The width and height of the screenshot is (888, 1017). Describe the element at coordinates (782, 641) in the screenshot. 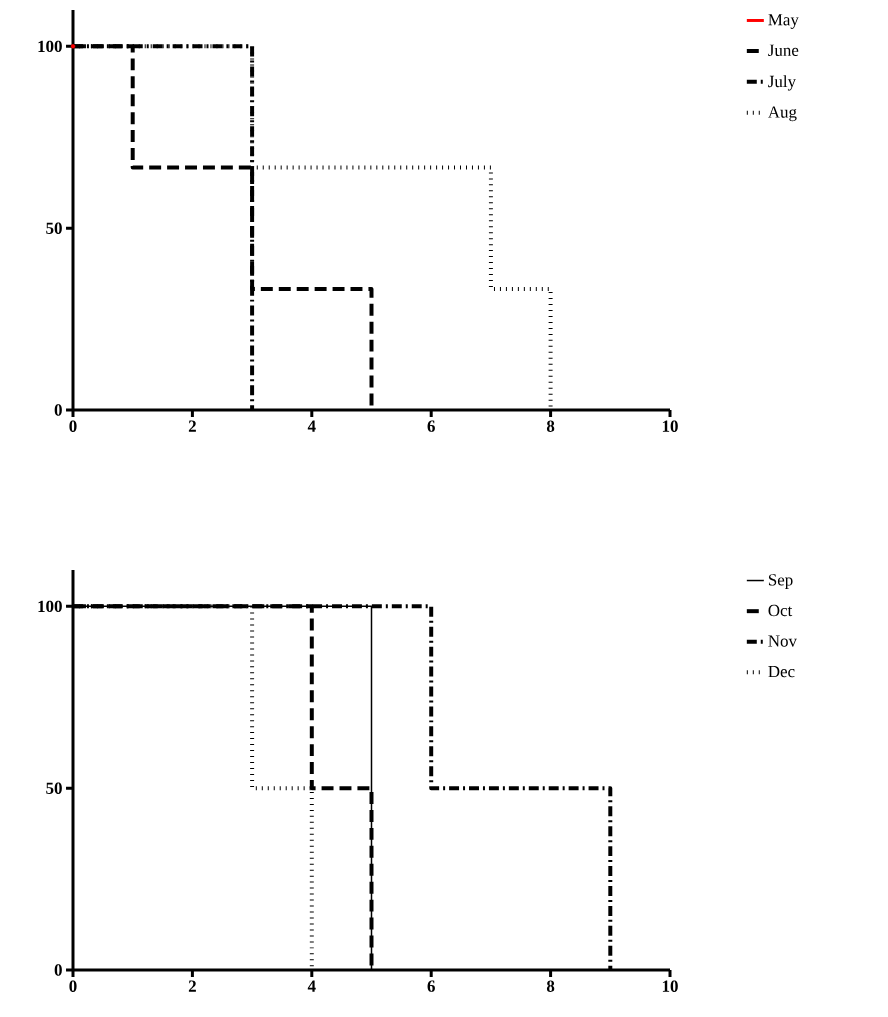

I see `legend-label: Nov` at that location.